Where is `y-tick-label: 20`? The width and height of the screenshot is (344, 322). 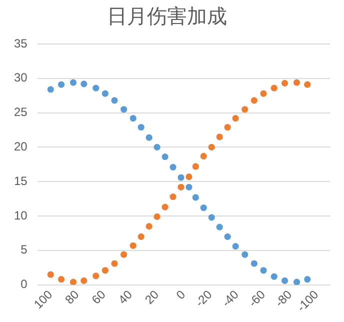 y-tick-label: 20 is located at coordinates (21, 147).